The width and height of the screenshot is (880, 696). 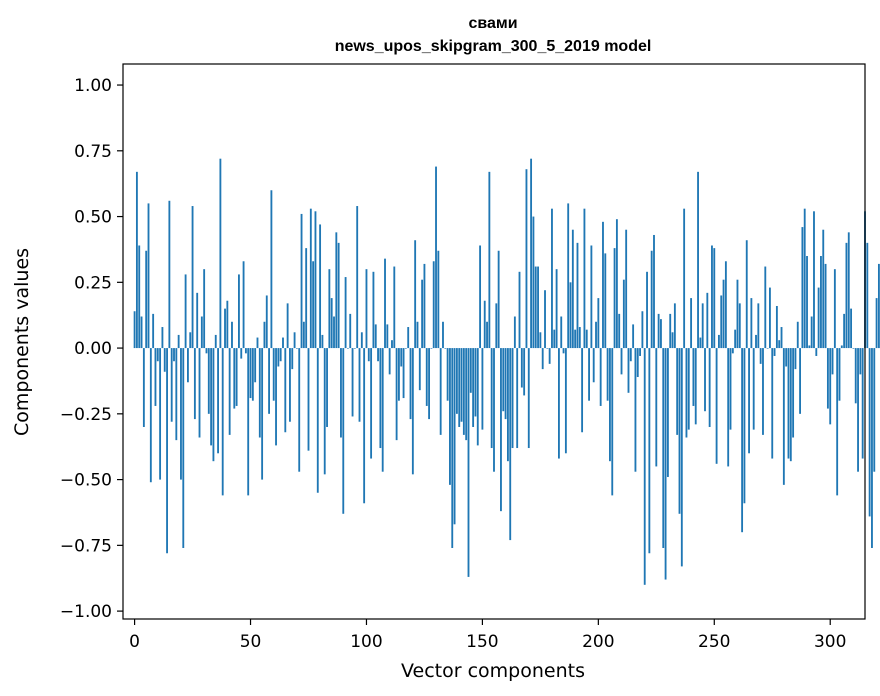 I want to click on y-axis: −1.00 −0.75 −0.50 −0.25 0.00 0.25 0.50 0.75 1.00, so click(x=91, y=349).